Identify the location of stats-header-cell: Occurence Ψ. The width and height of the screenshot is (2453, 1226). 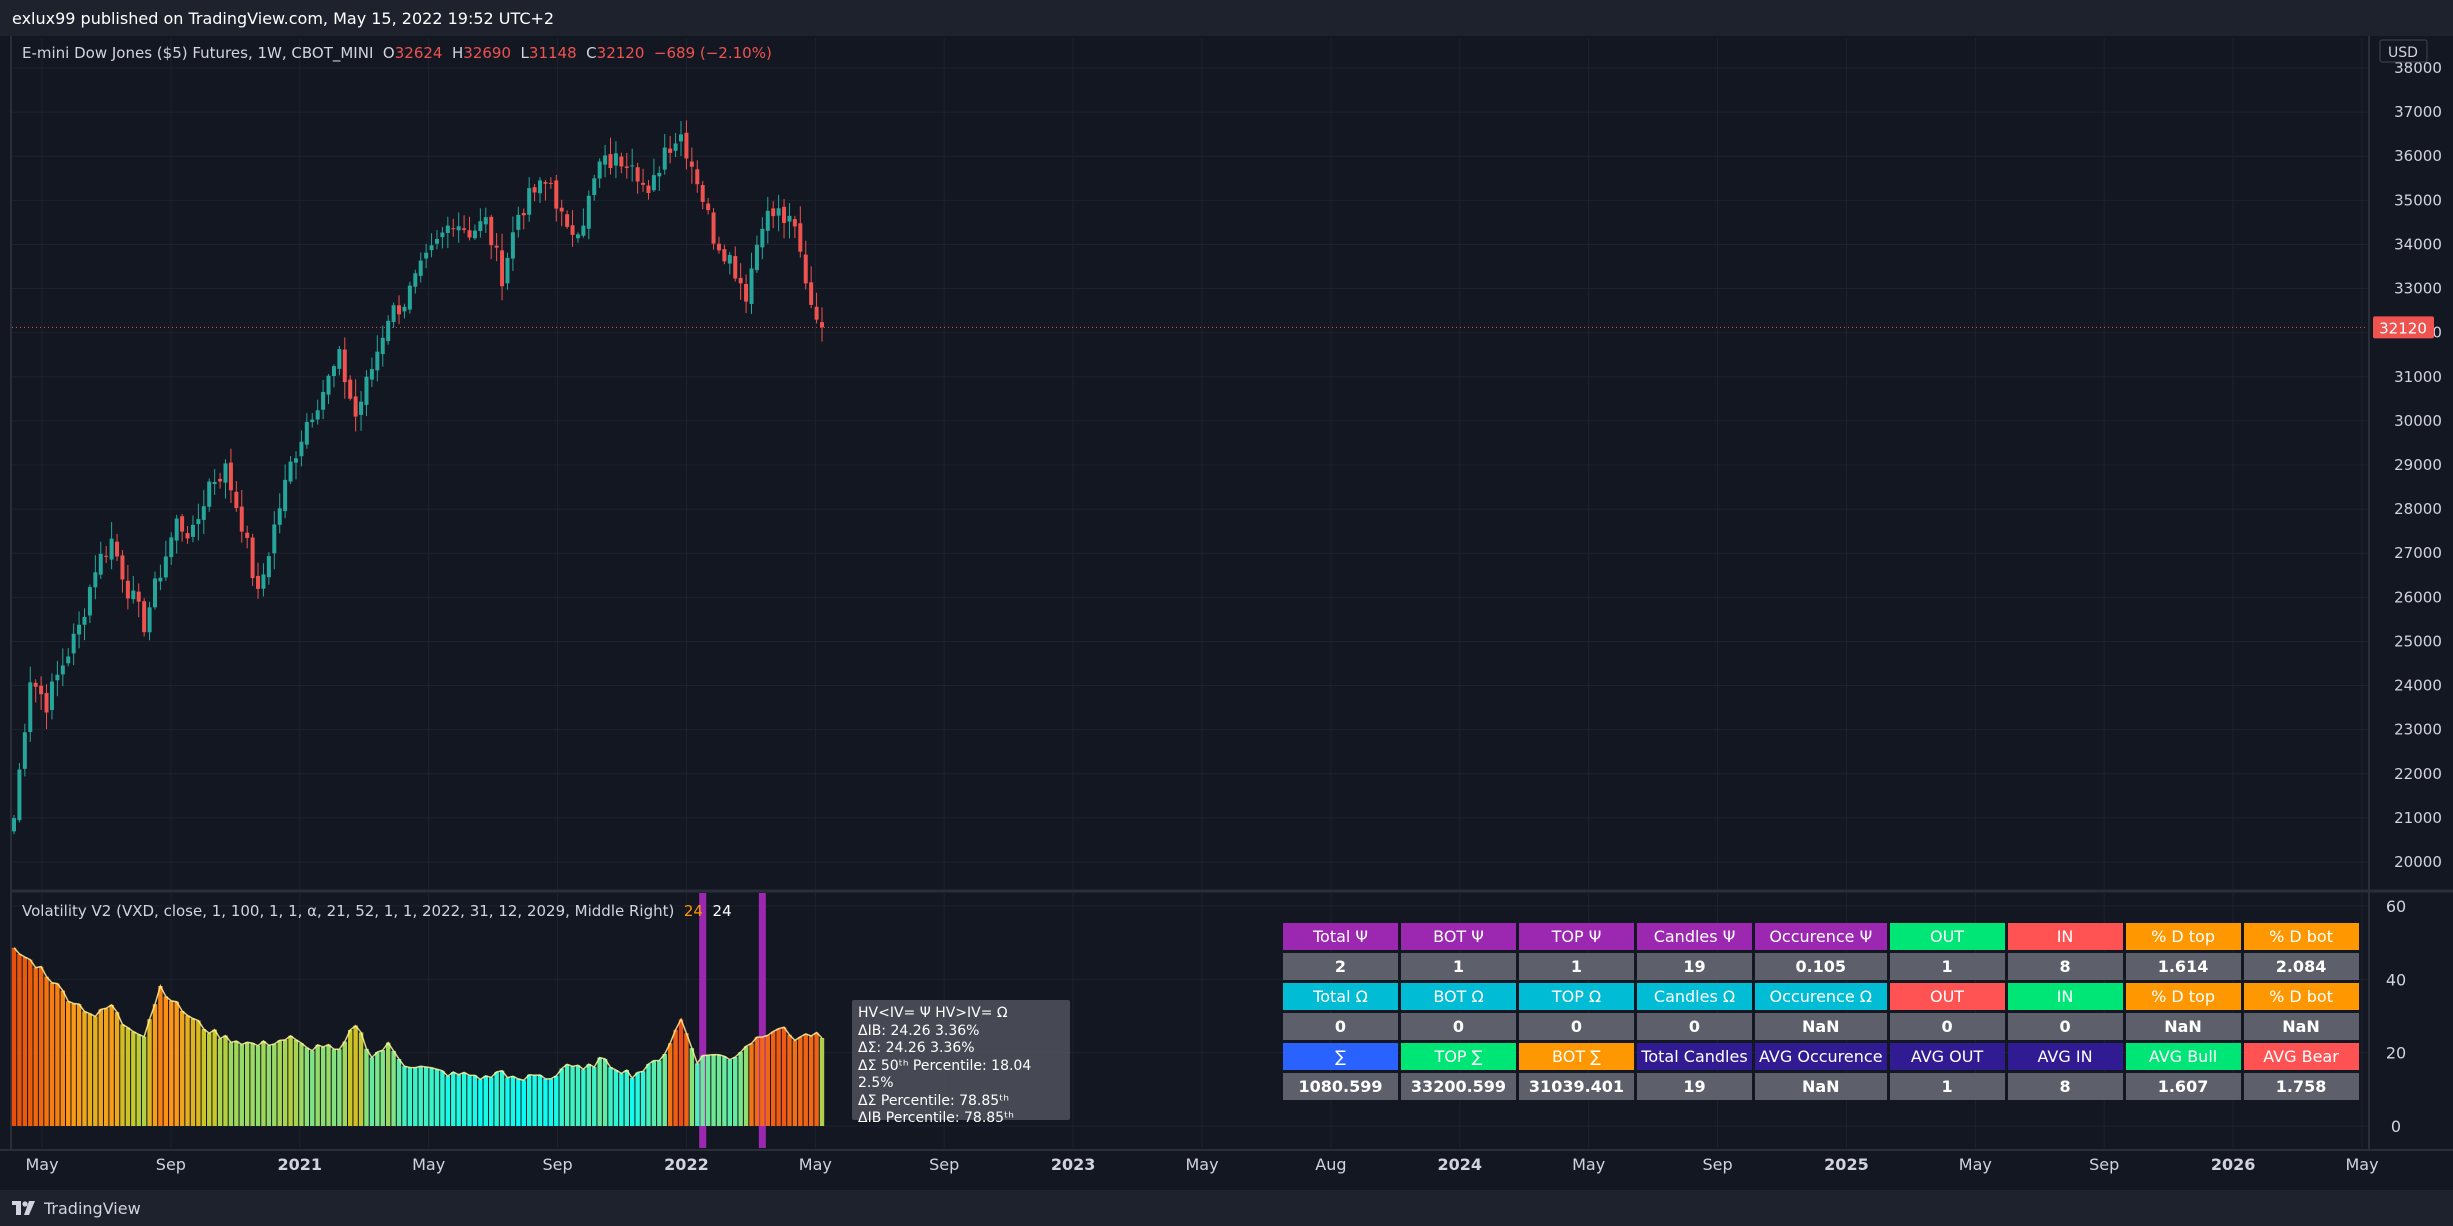
(1821, 936).